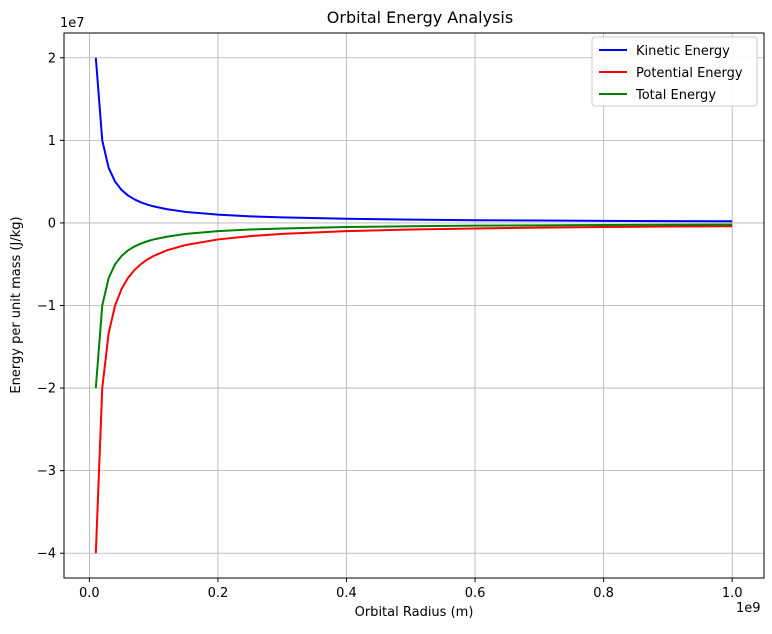 This screenshot has height=634, width=772. I want to click on y-tick-label: −2, so click(46, 389).